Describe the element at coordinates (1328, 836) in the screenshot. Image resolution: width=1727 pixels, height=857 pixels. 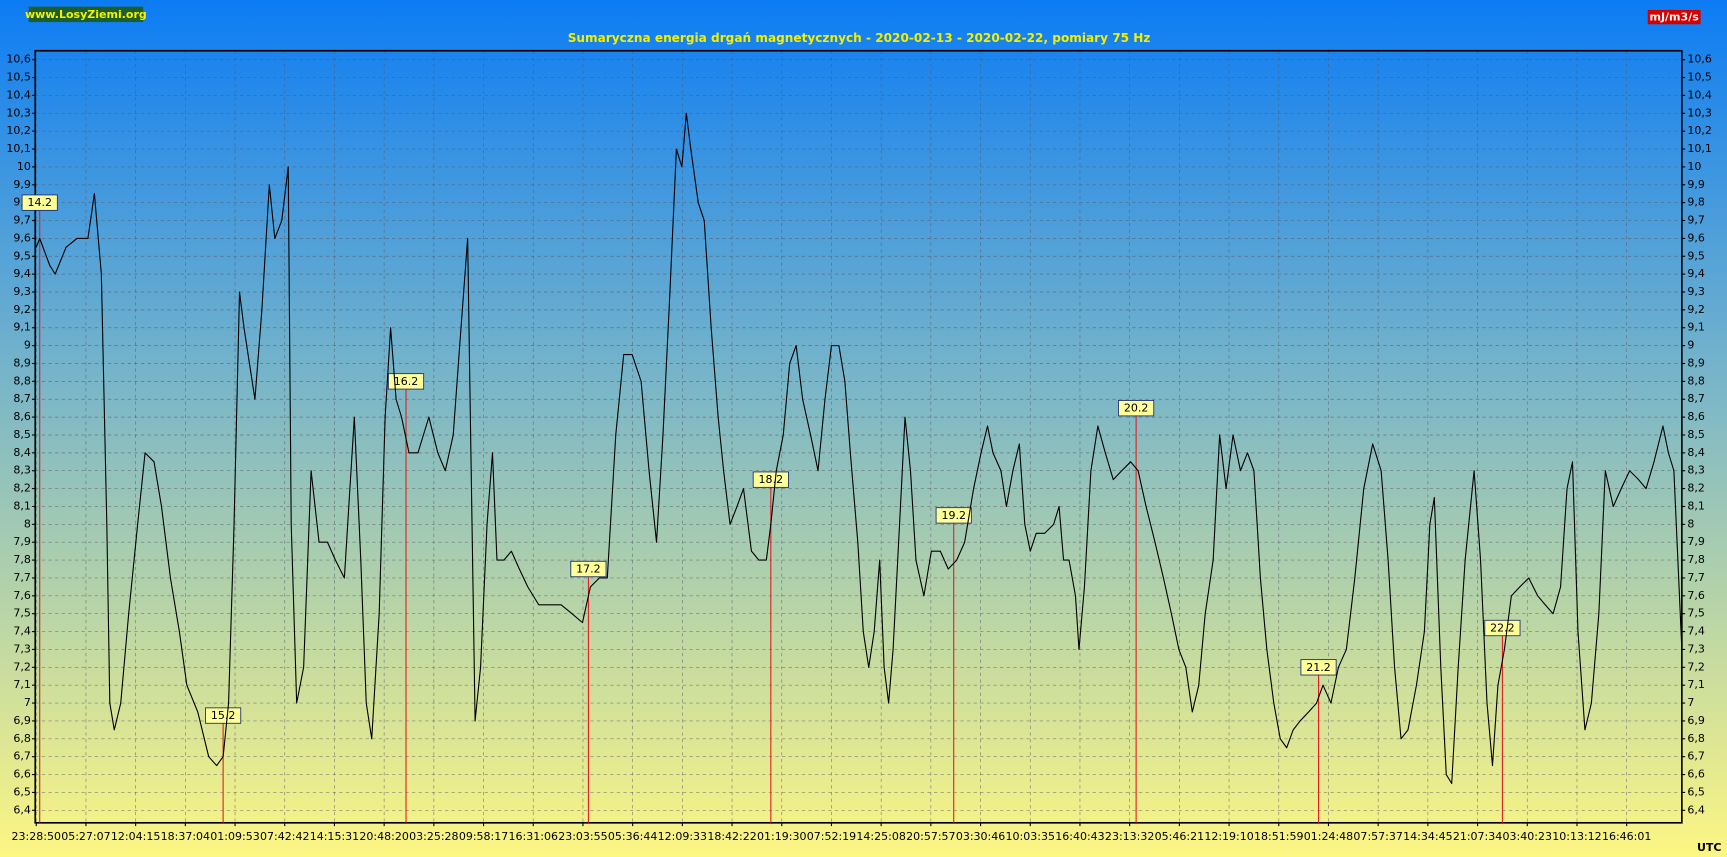
I see `x-tick-label: 01:24:48` at that location.